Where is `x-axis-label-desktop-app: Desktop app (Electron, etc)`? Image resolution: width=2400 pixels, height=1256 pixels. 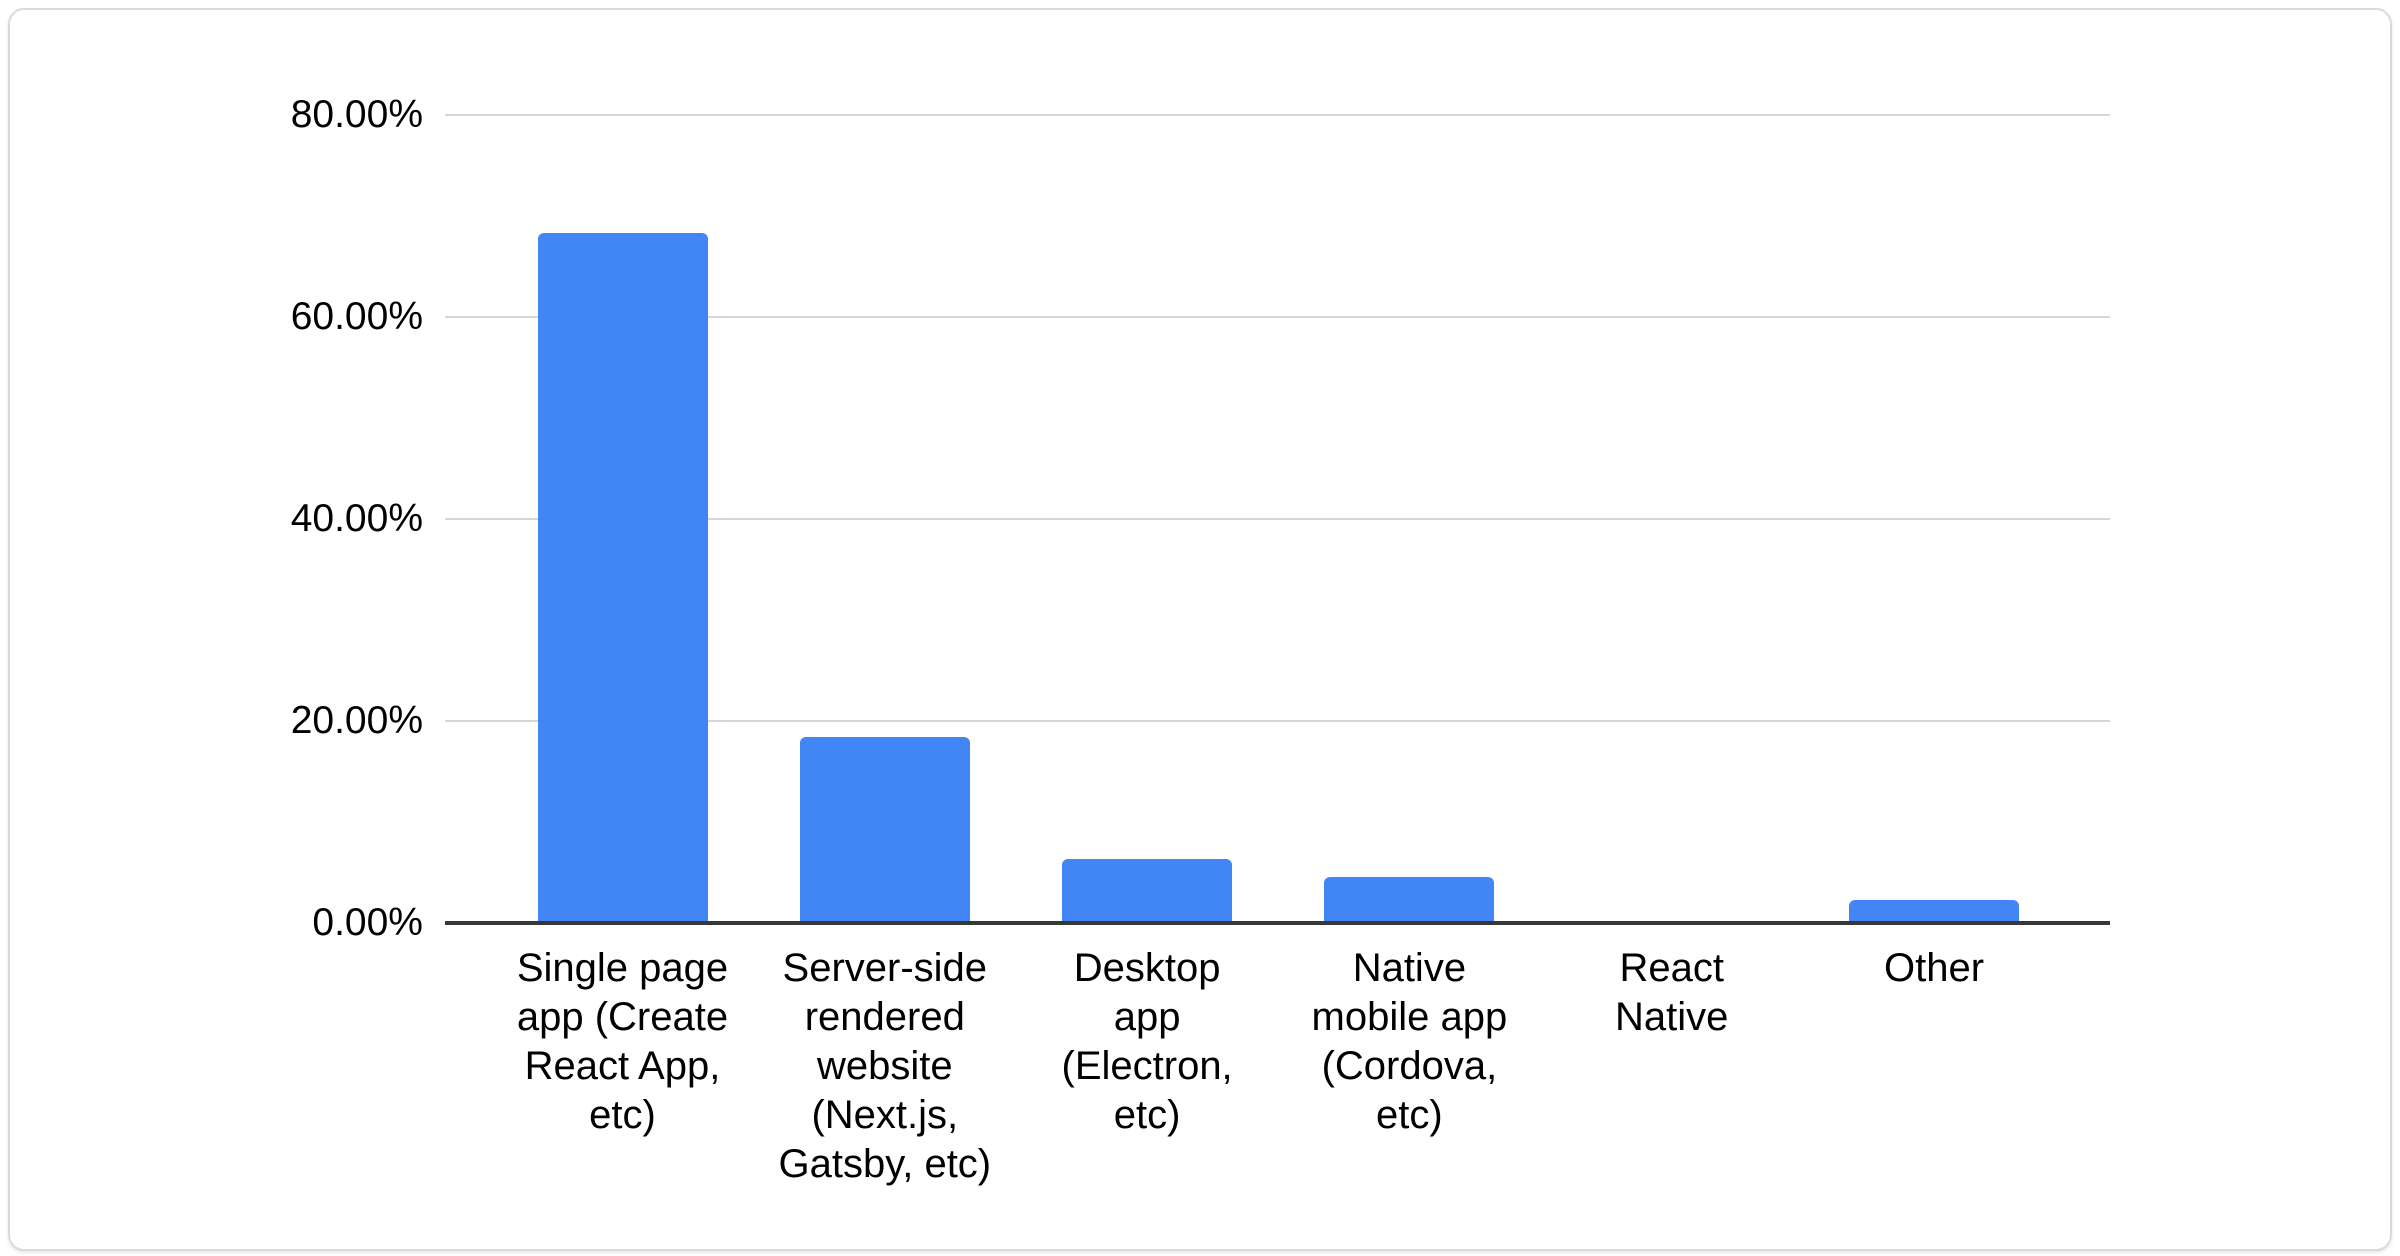 x-axis-label-desktop-app: Desktop app (Electron, etc) is located at coordinates (1147, 1042).